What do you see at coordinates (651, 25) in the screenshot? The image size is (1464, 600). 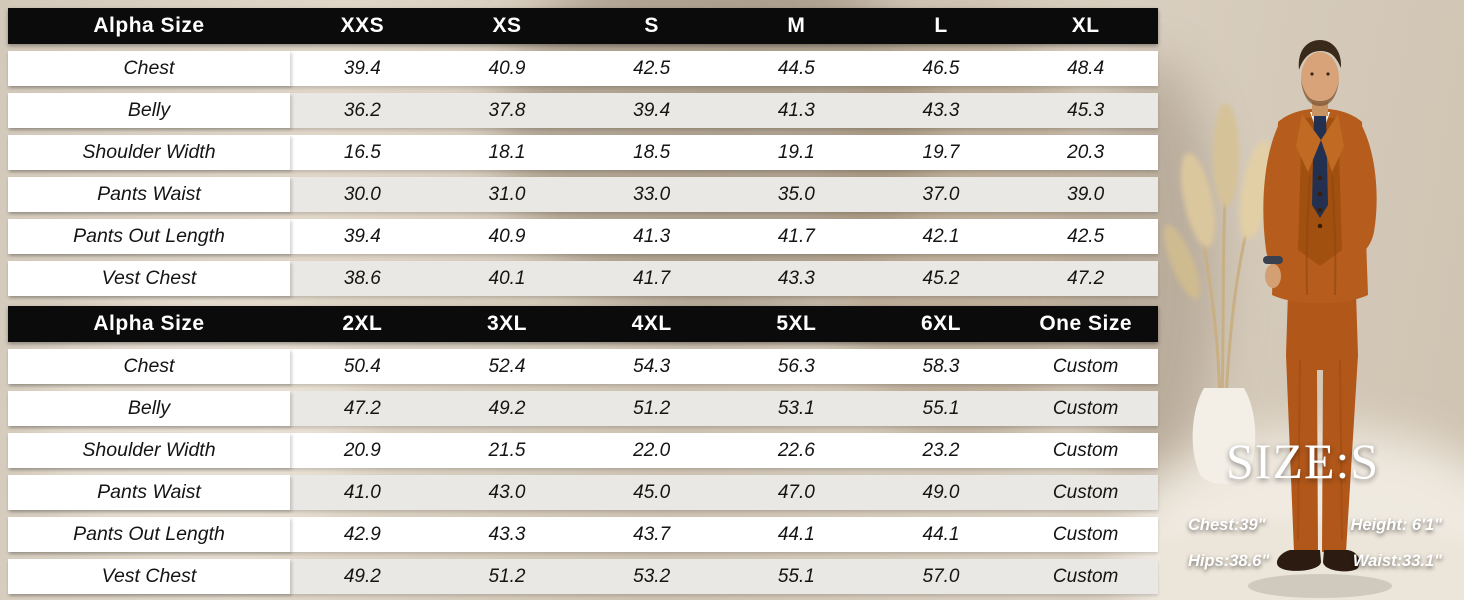 I see `header-size-cell: S` at bounding box center [651, 25].